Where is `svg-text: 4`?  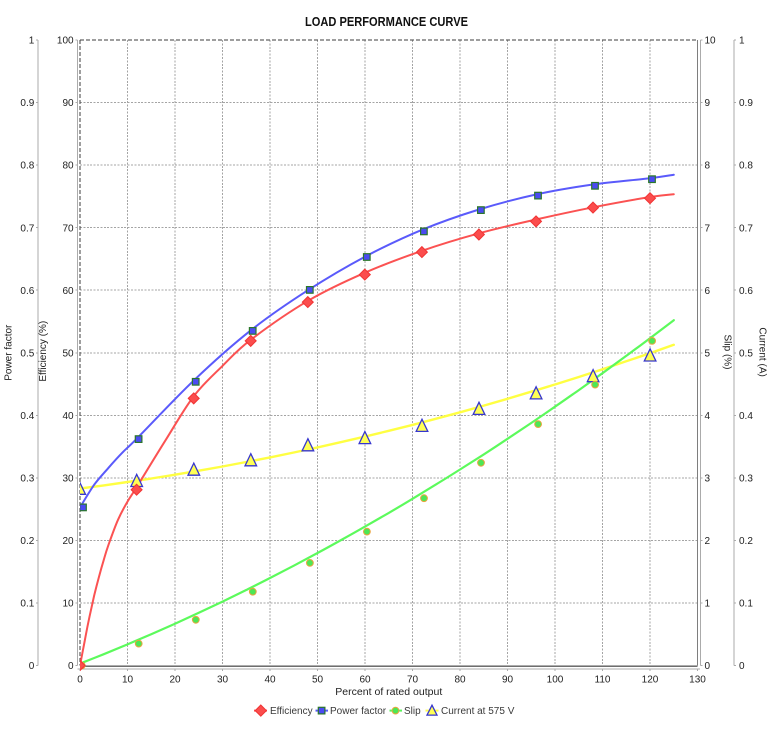
svg-text: 4 is located at coordinates (708, 416).